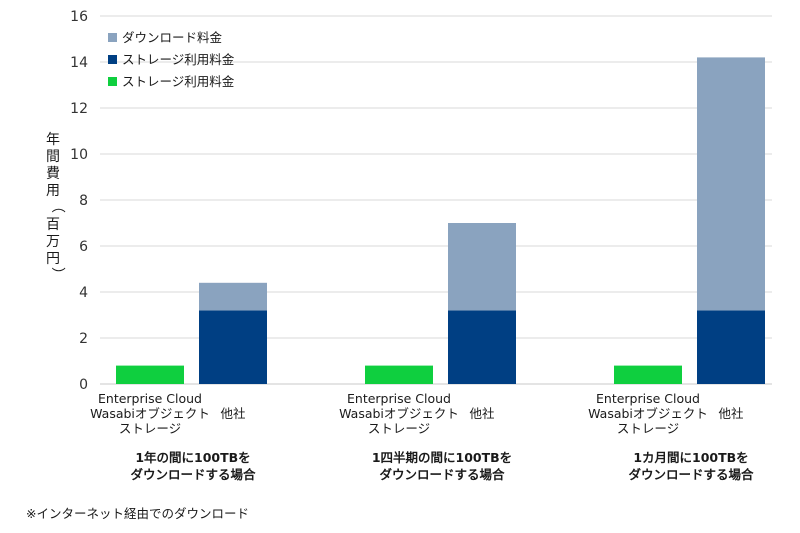 The height and width of the screenshot is (533, 800). Describe the element at coordinates (112, 81) in the screenshot. I see `legend-swatch-wasabi_storage` at that location.